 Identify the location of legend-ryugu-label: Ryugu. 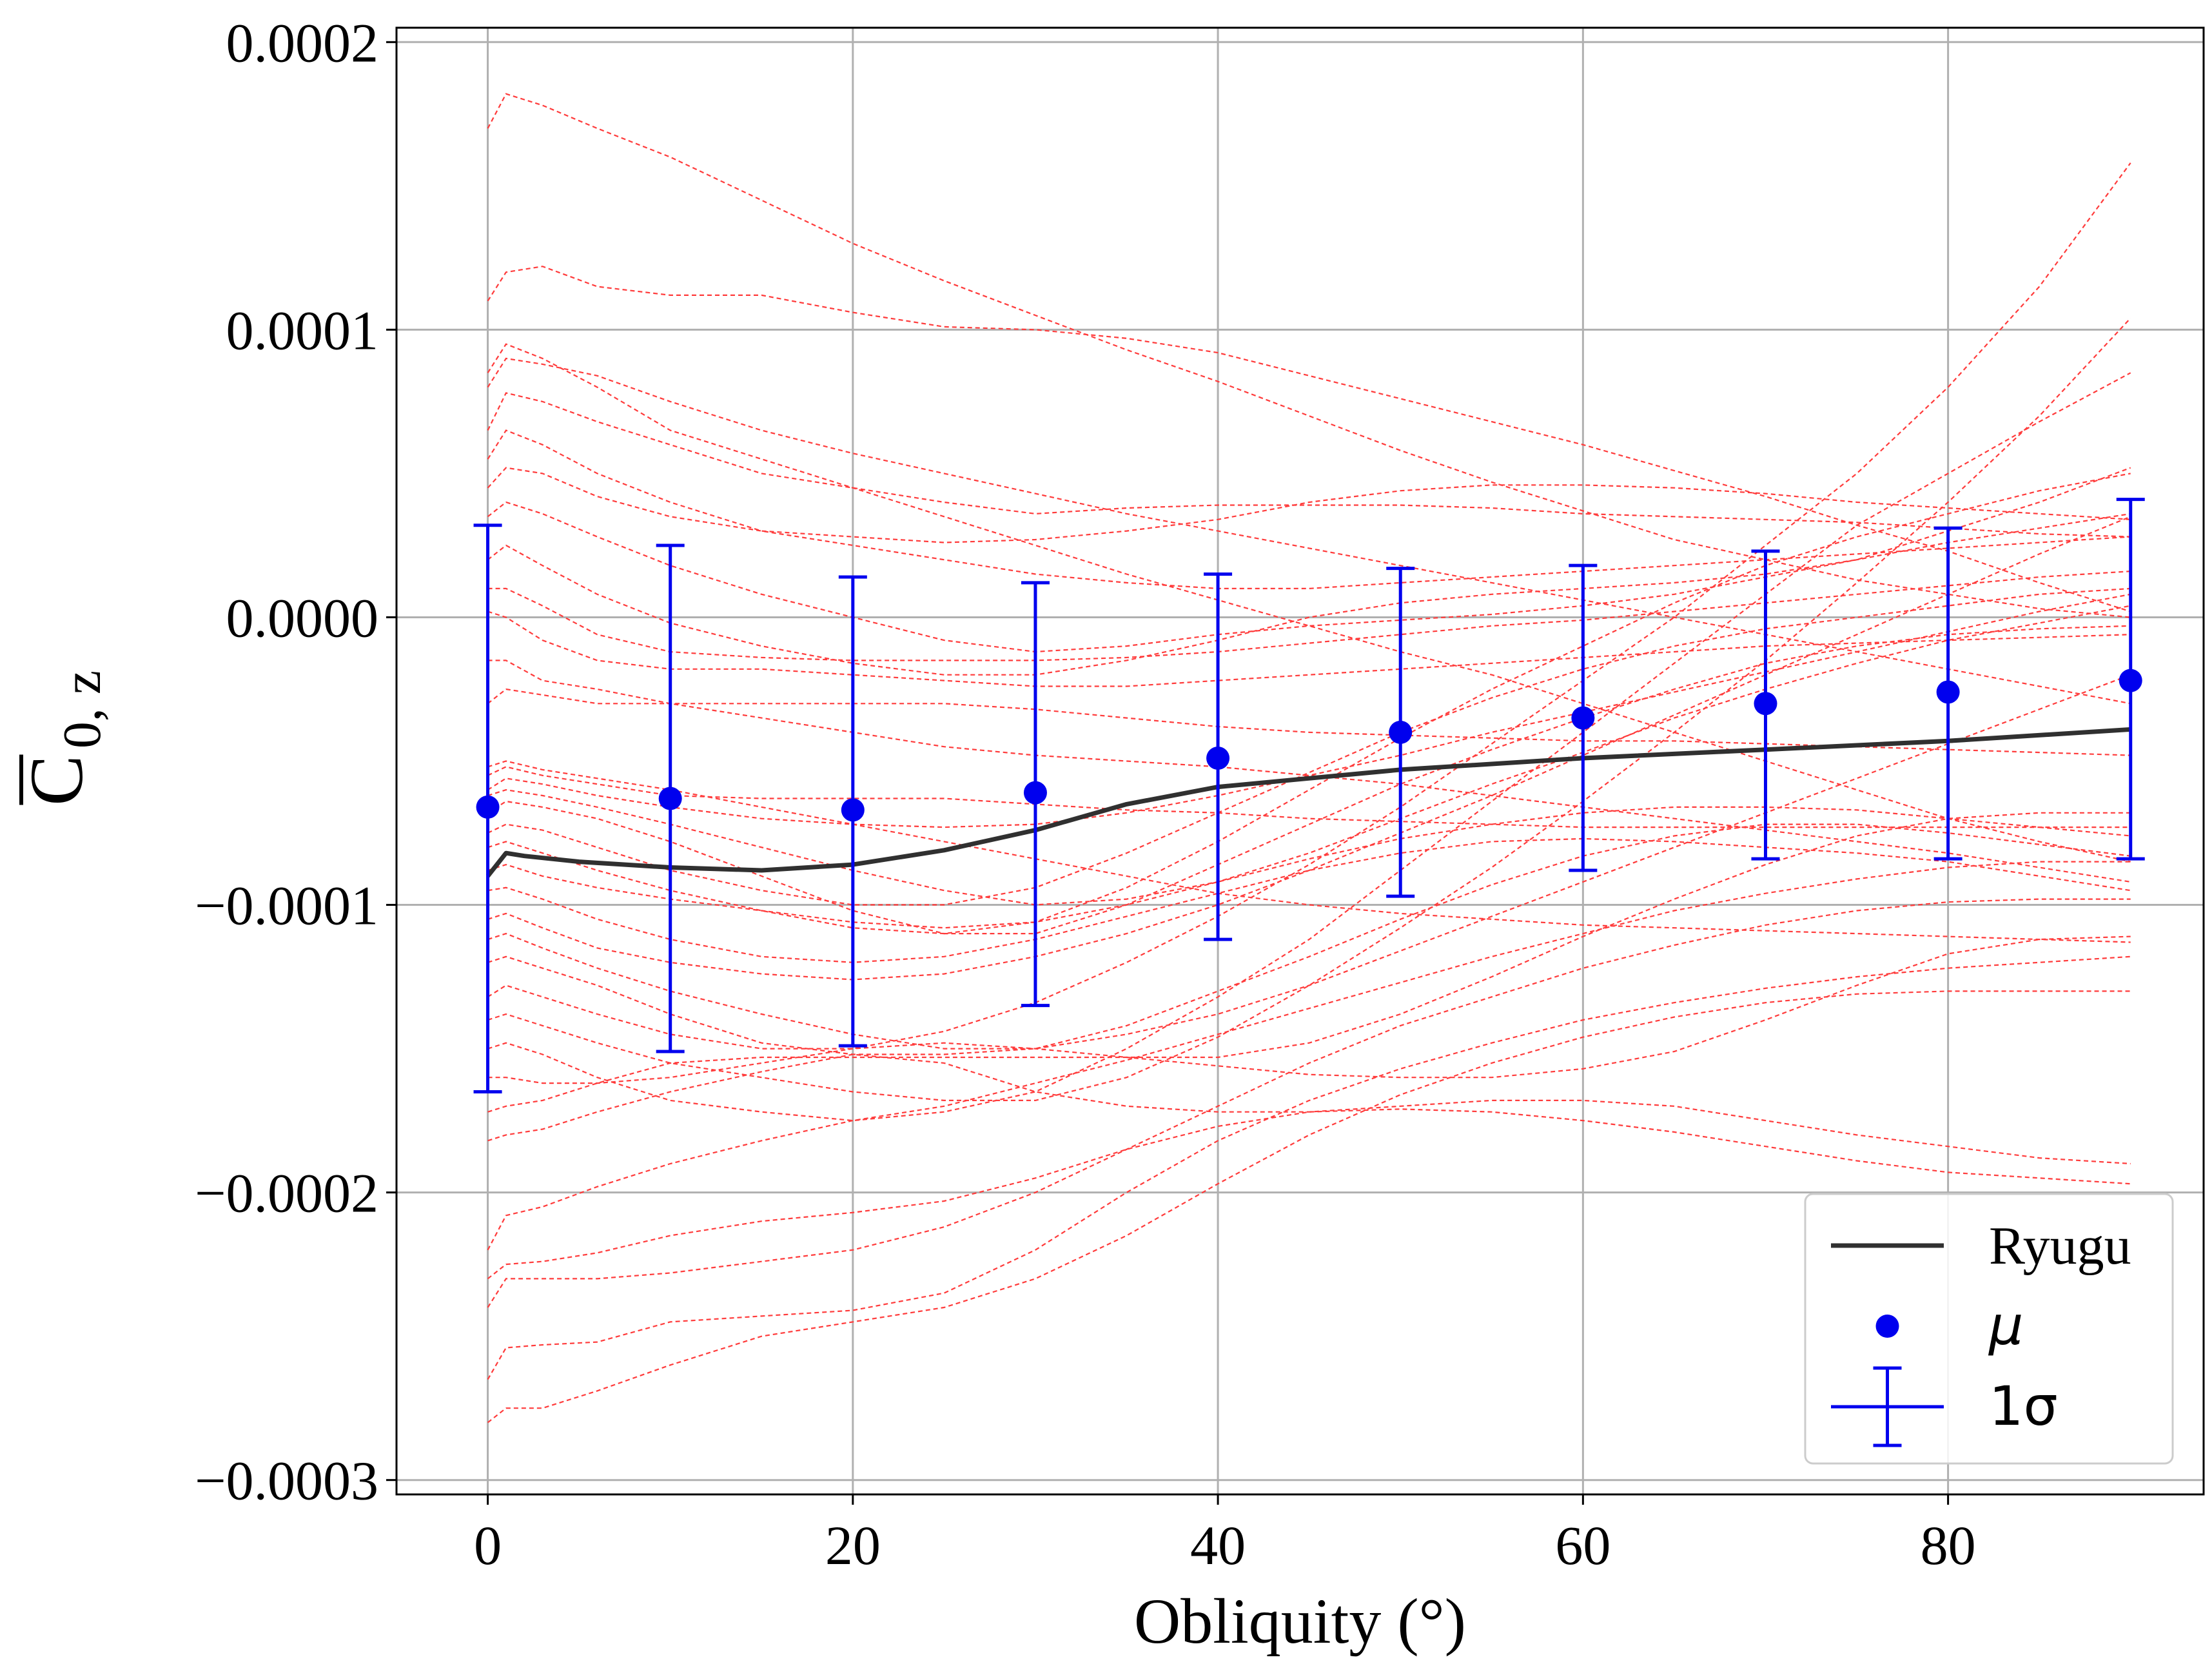
(2060, 1246).